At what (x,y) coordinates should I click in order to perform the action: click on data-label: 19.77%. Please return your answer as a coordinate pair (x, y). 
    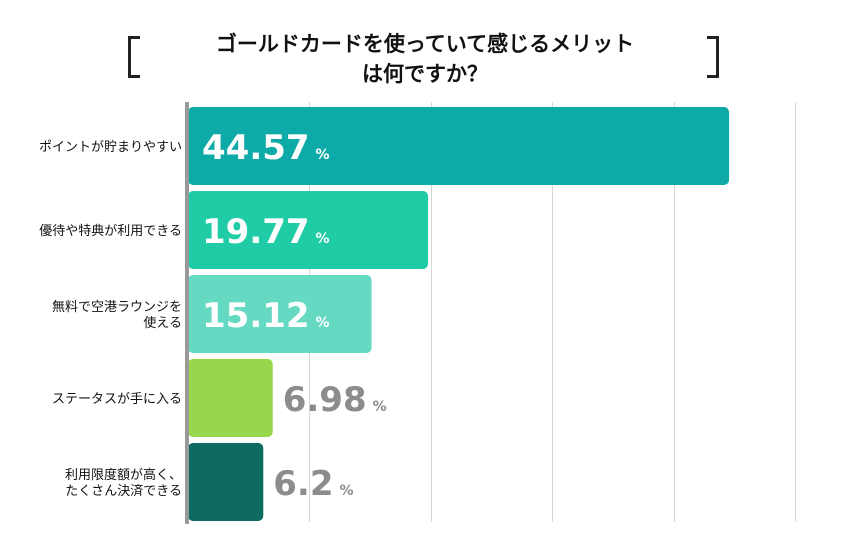
    Looking at the image, I should click on (266, 232).